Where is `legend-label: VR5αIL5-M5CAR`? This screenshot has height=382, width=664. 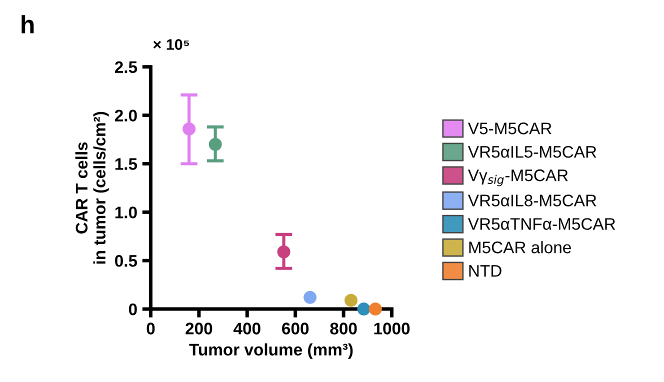 legend-label: VR5αIL5-M5CAR is located at coordinates (532, 152).